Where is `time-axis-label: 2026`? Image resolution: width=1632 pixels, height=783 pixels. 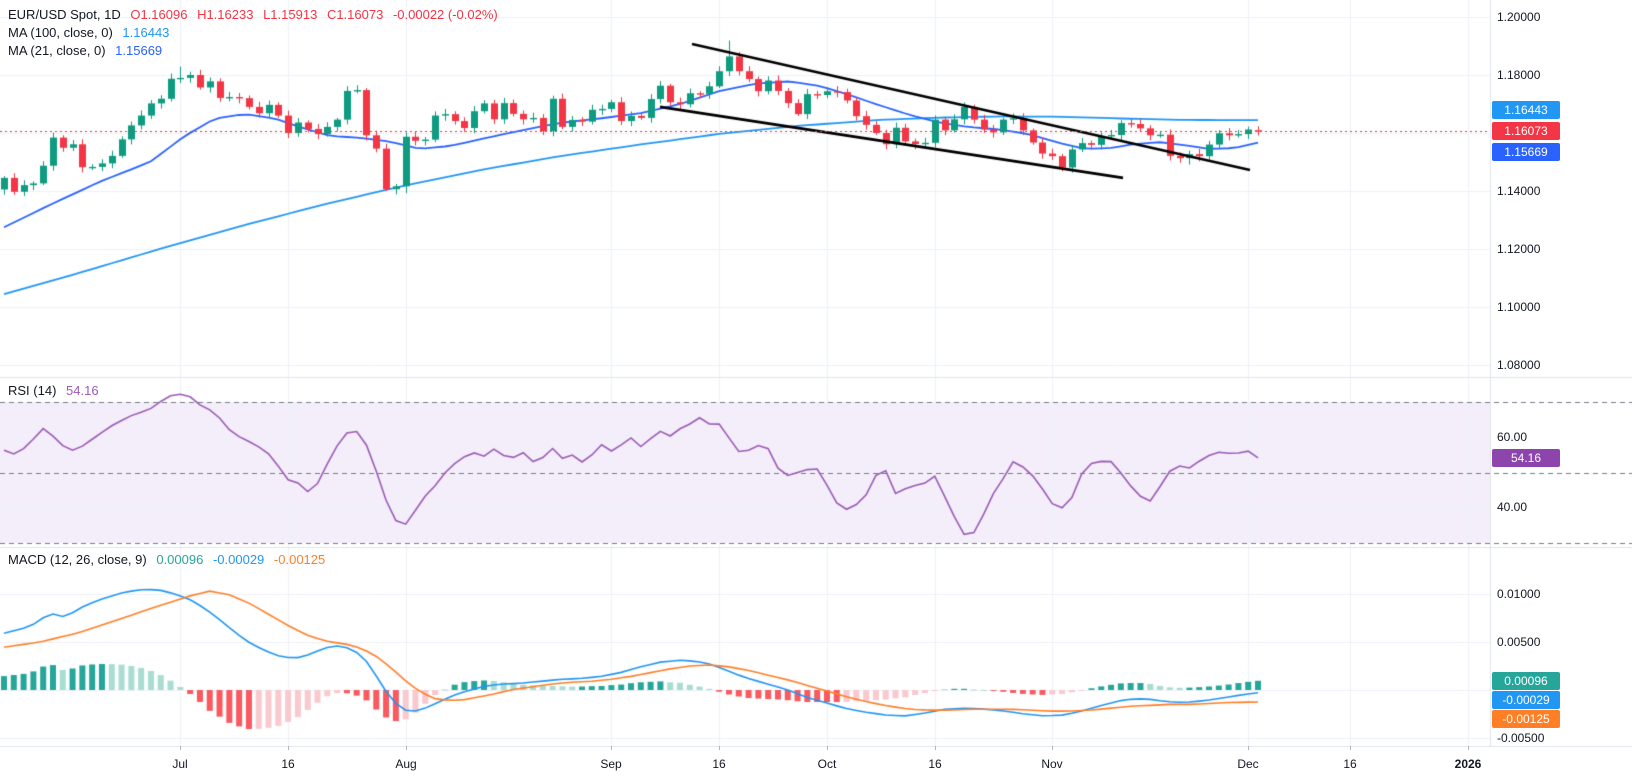
time-axis-label: 2026 is located at coordinates (1468, 764).